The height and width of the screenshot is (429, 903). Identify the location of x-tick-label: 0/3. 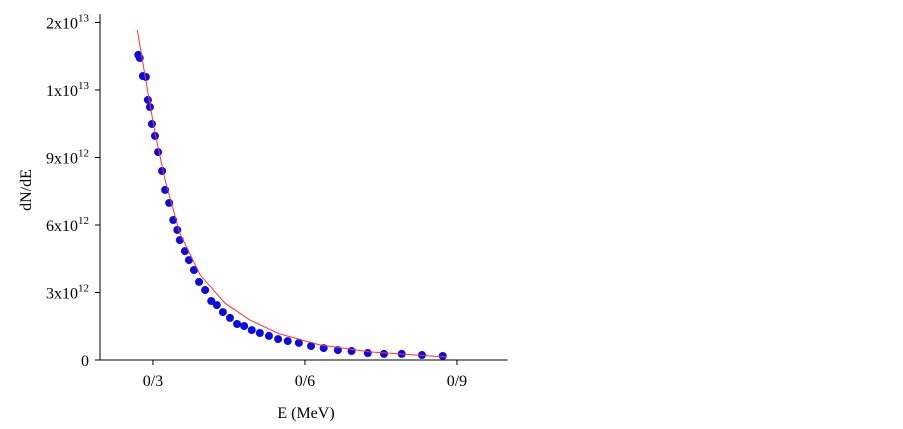
(153, 381).